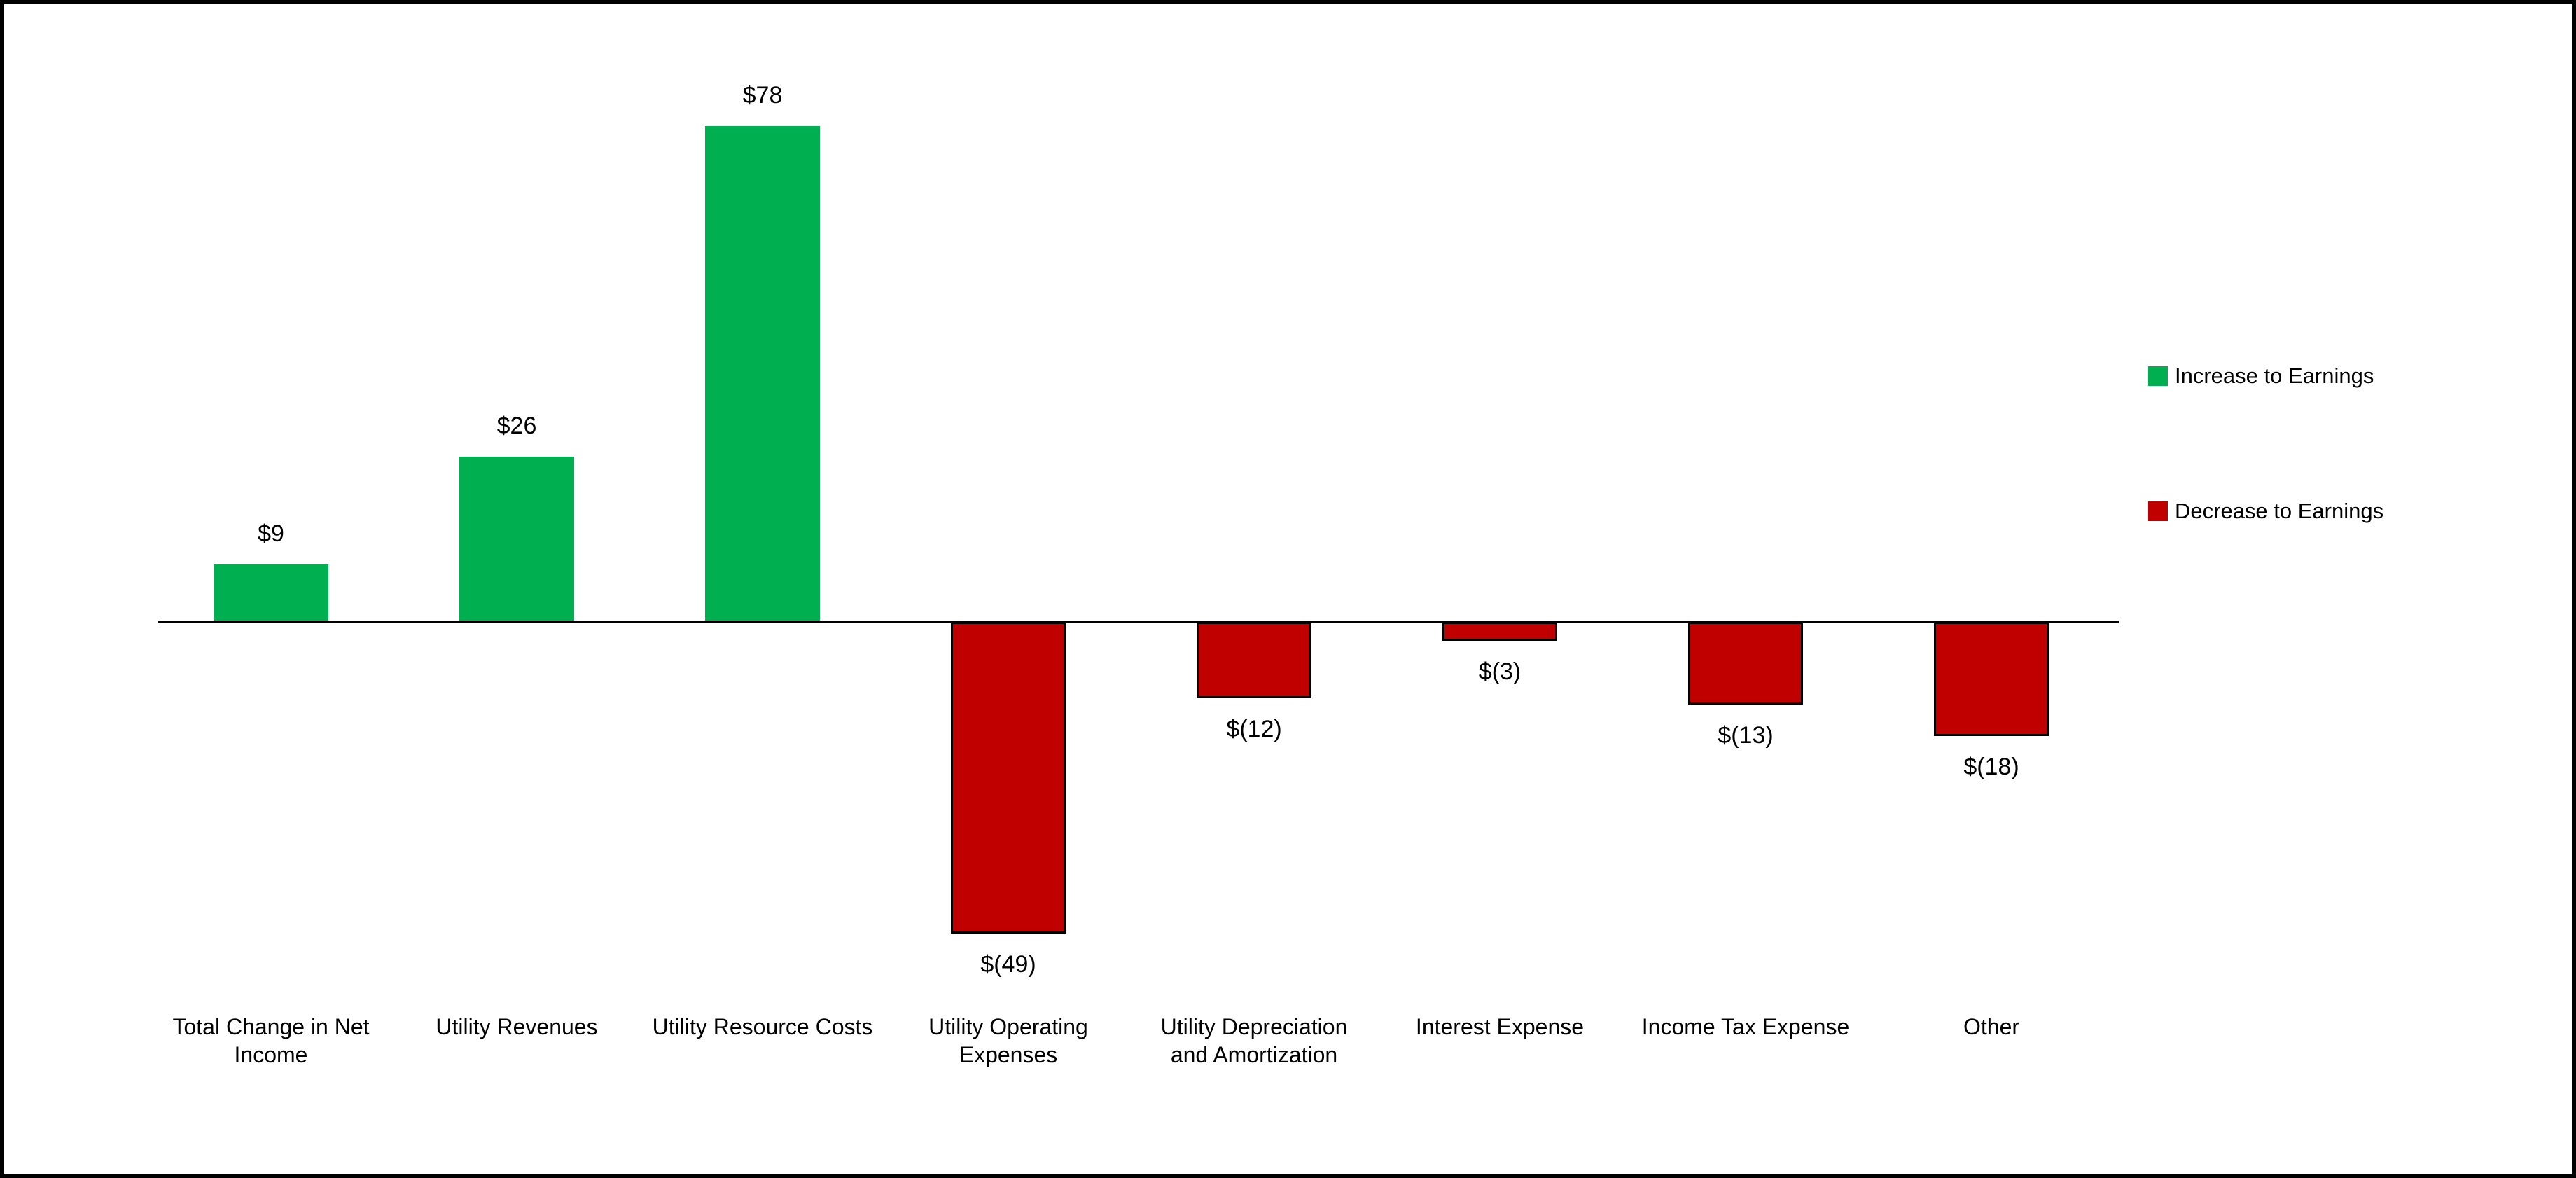 This screenshot has width=2576, height=1178. I want to click on value-label-interest-expense: $(3), so click(1500, 671).